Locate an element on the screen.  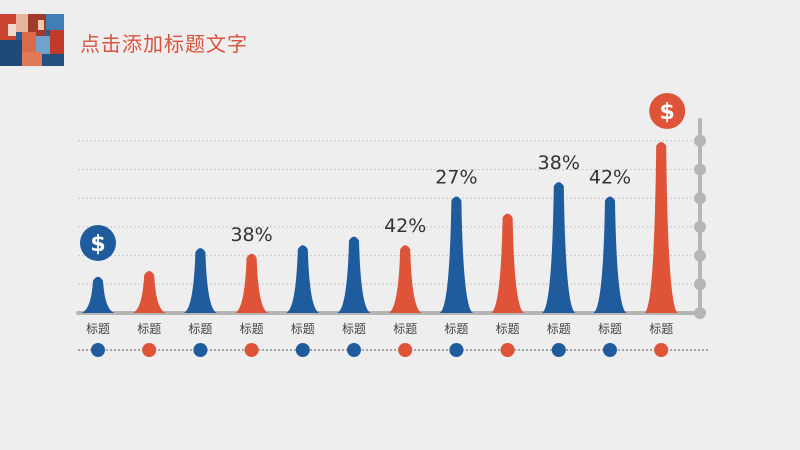
logo-thumbnail is located at coordinates (32, 40).